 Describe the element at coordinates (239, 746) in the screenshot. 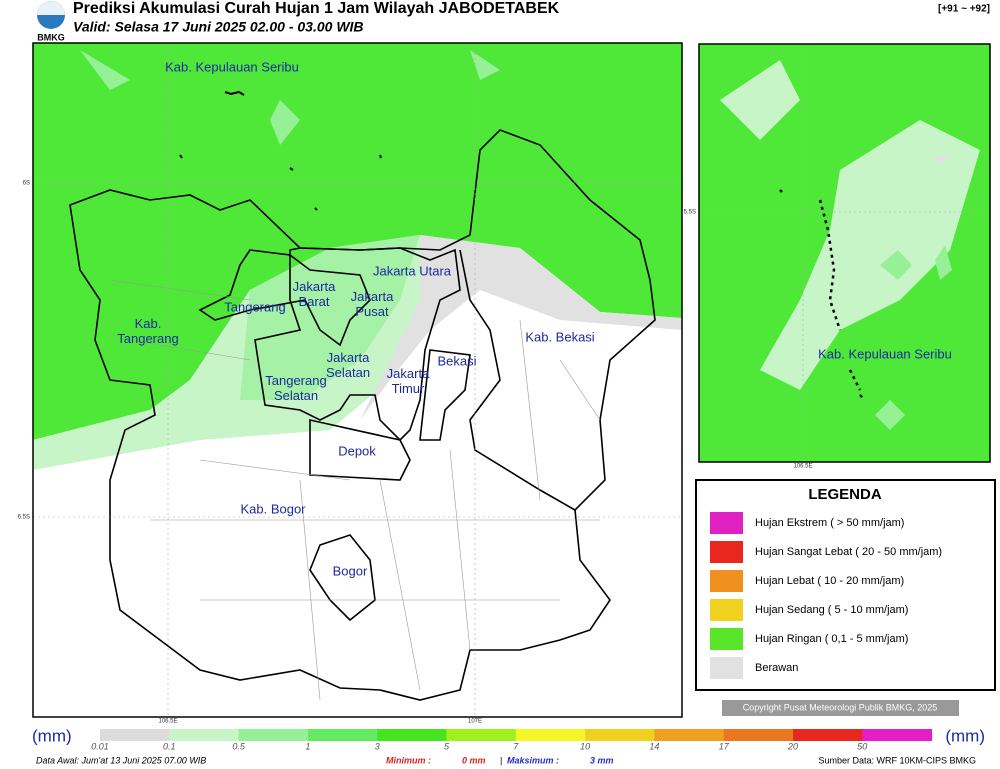

I see `colorbar-tick: 0.5` at that location.